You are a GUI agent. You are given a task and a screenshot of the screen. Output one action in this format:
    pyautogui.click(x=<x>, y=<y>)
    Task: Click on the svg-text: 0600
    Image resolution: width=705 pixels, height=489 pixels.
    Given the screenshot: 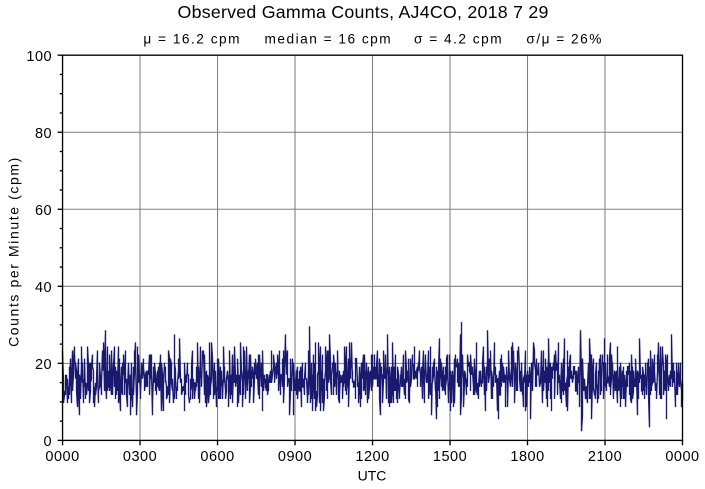 What is the action you would take?
    pyautogui.click(x=217, y=457)
    